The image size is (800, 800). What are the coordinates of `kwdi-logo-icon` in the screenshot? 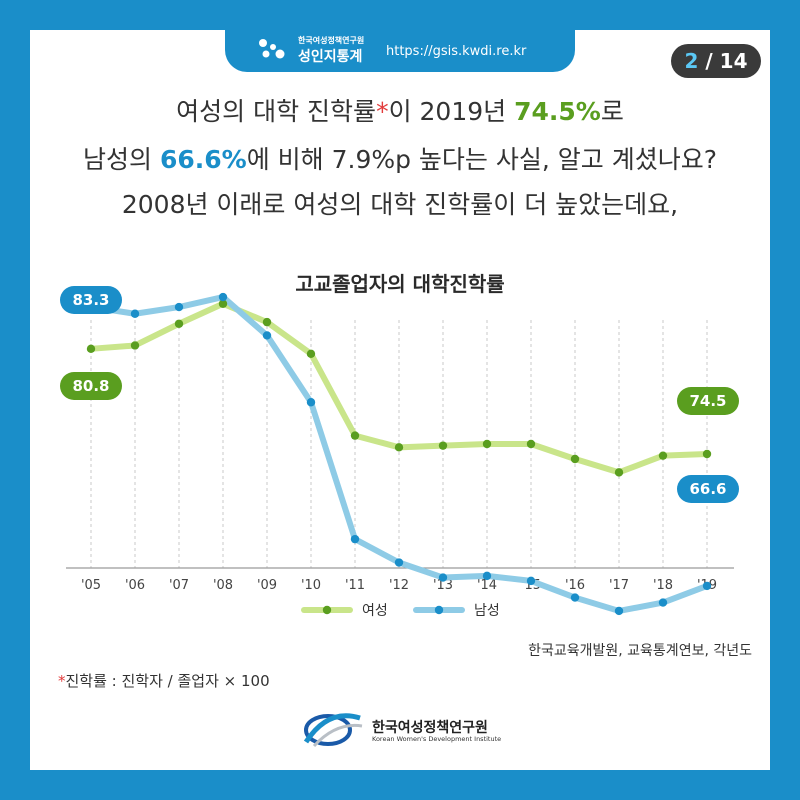 It's located at (333, 730).